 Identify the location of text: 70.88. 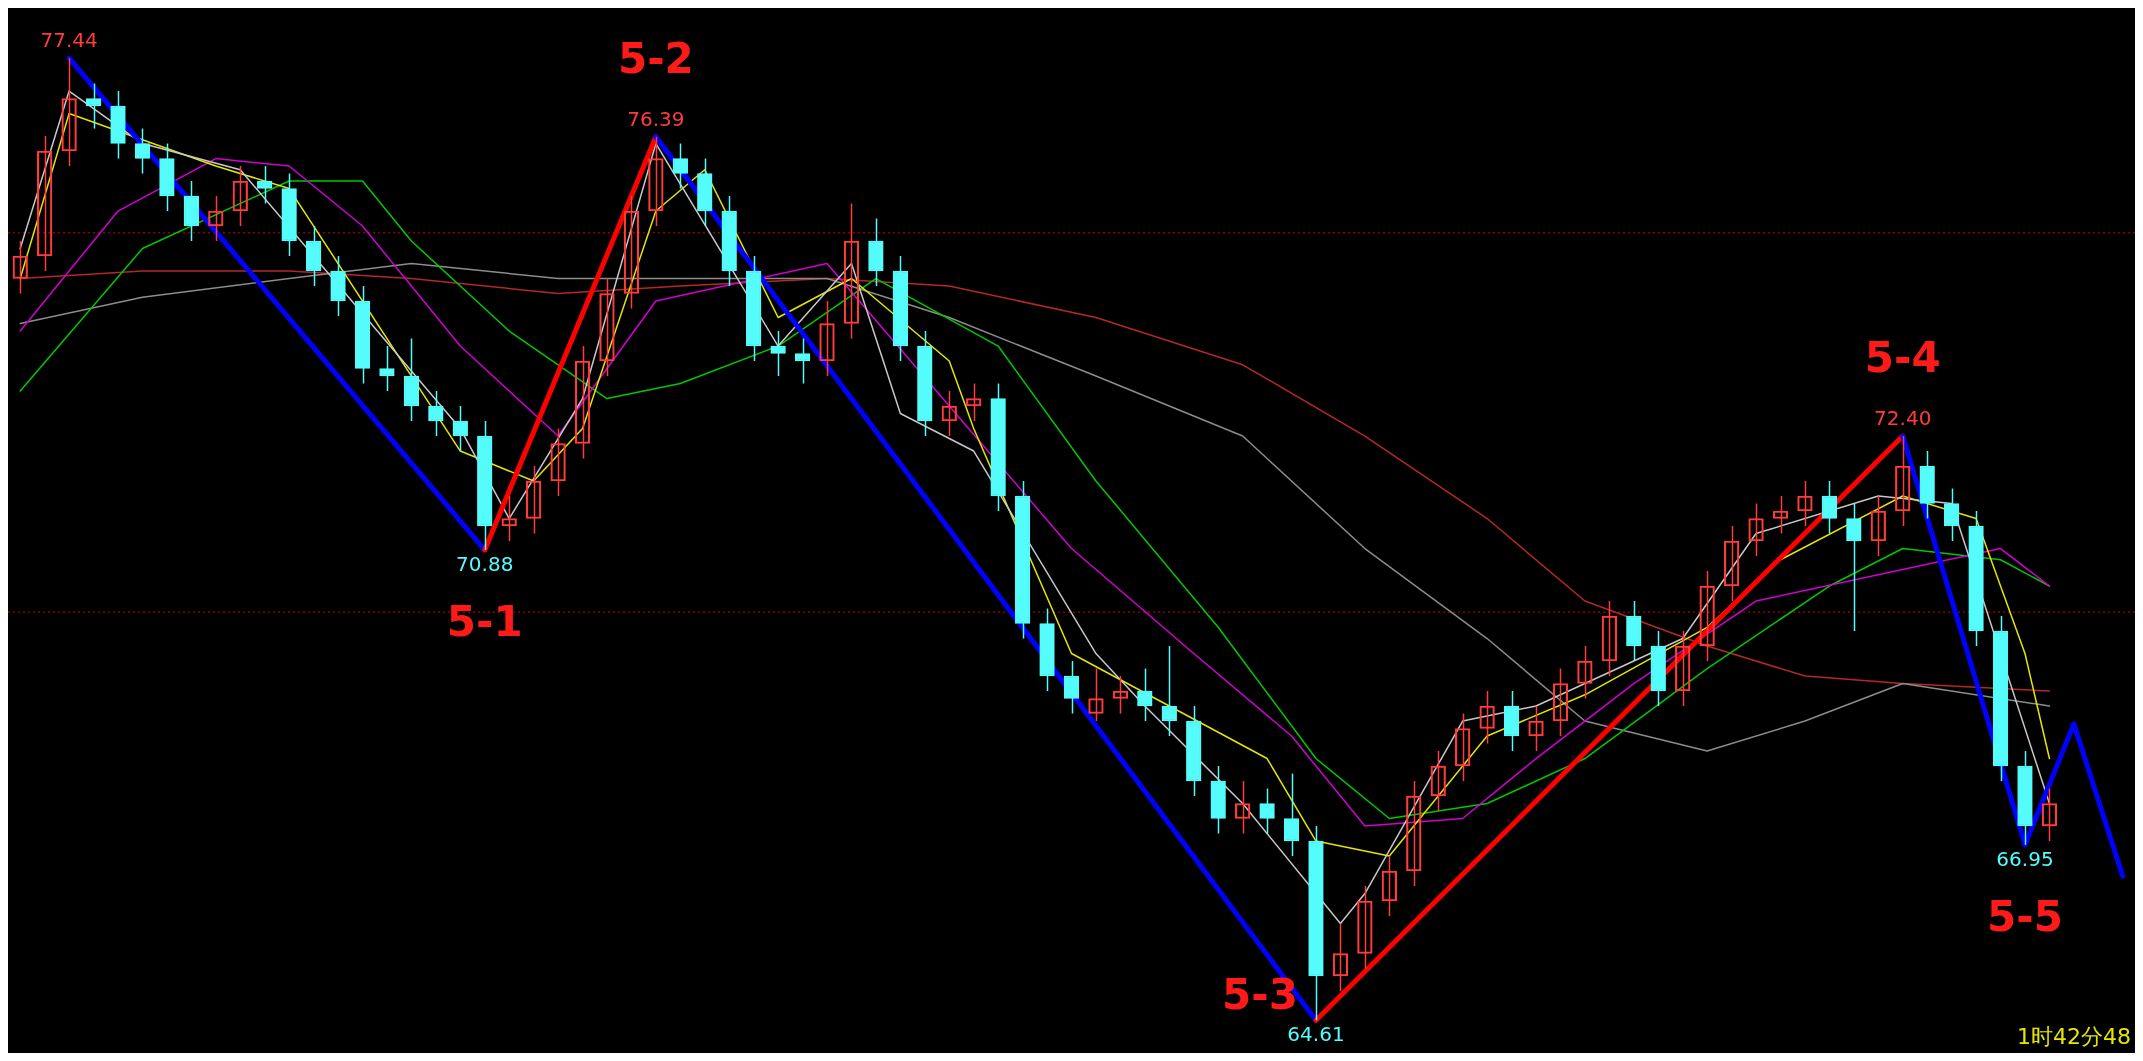
(485, 564).